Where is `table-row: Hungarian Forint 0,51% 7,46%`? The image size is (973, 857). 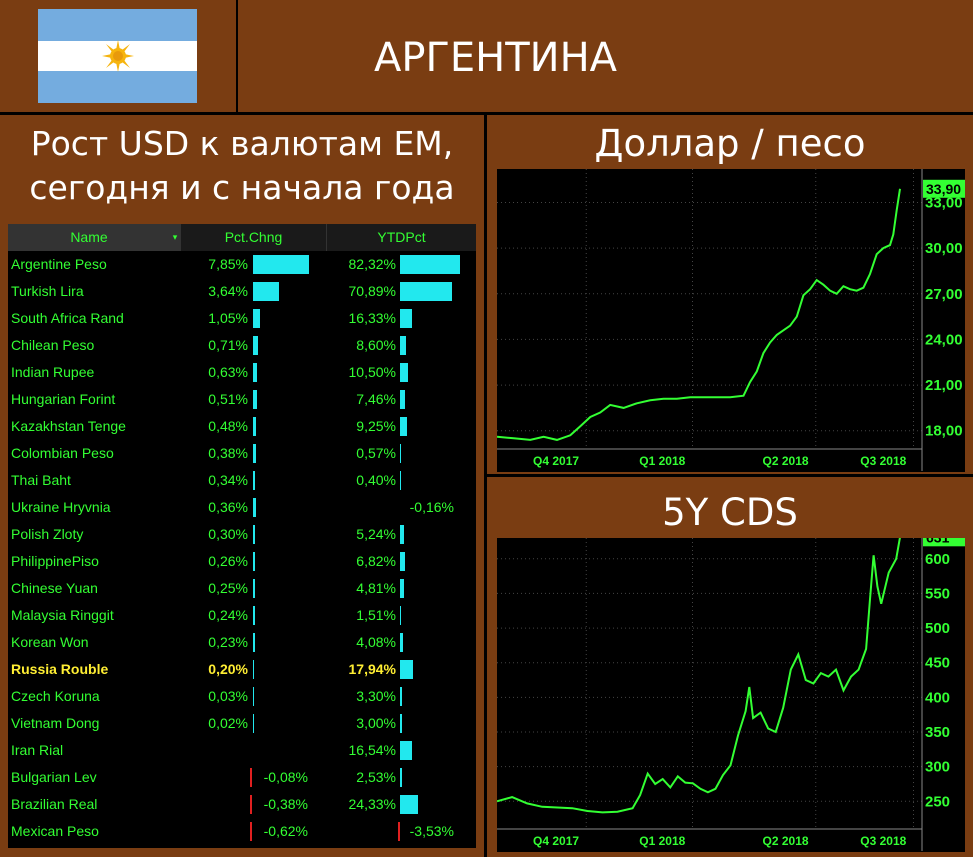
table-row: Hungarian Forint 0,51% 7,46% is located at coordinates (242, 399).